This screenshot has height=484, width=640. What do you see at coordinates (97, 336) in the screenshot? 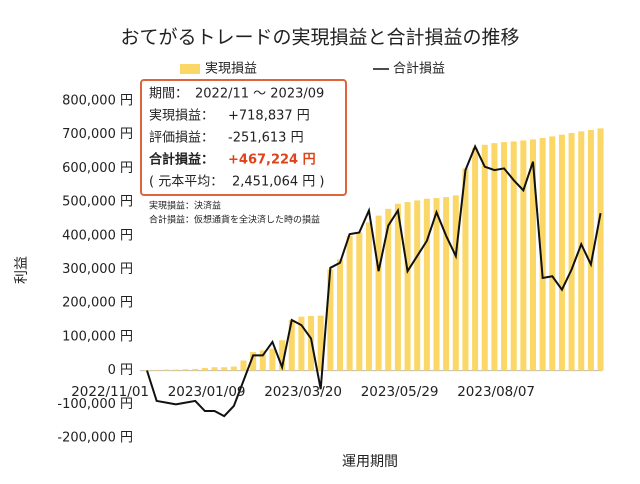
I see `y-tick-label: 100,000 円` at bounding box center [97, 336].